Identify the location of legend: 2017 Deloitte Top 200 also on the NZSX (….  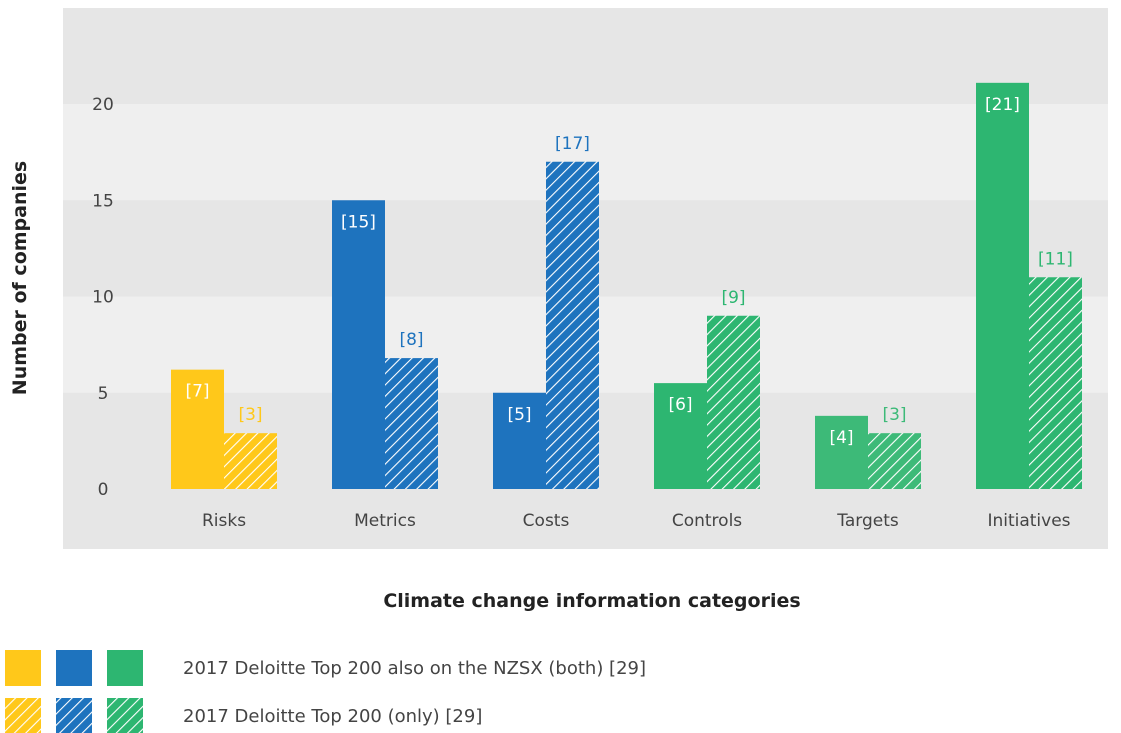
(325, 691).